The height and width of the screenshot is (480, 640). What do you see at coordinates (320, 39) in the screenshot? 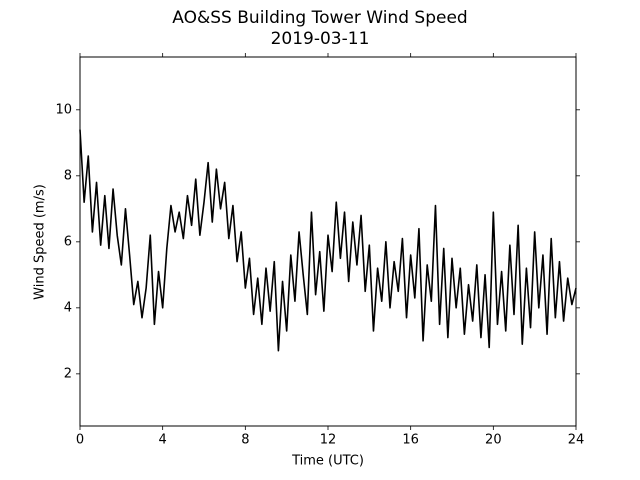
I see `chart-subtitle: 2019-03-11` at bounding box center [320, 39].